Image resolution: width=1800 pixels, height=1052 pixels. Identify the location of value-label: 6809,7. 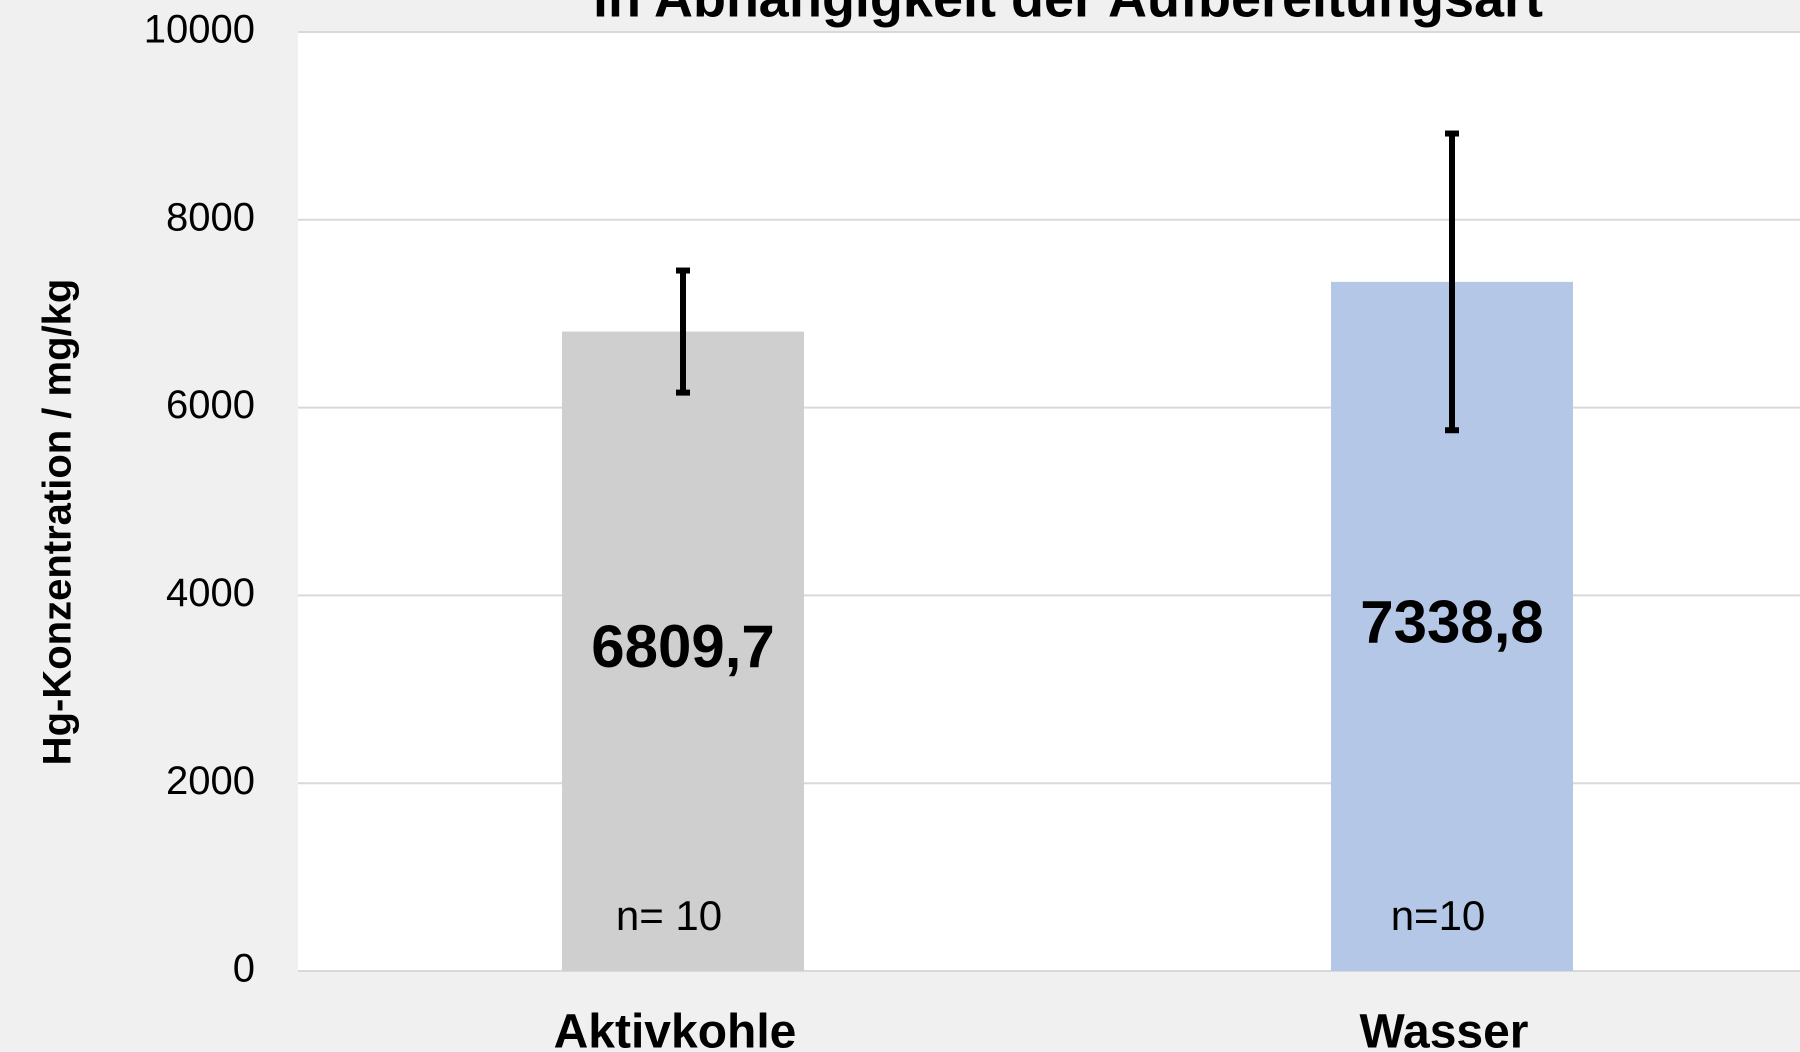
(683, 646).